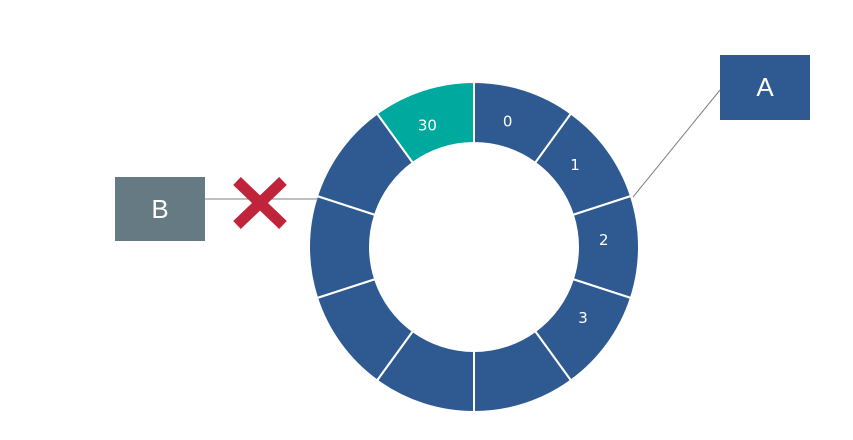  Describe the element at coordinates (508, 121) in the screenshot. I see `ring-segment-label: 0` at that location.